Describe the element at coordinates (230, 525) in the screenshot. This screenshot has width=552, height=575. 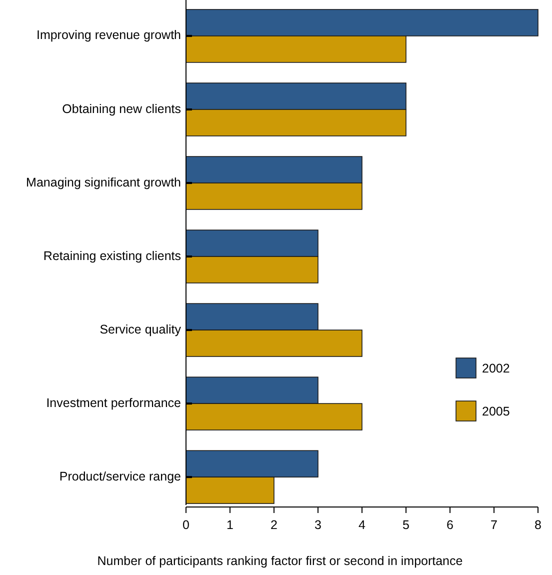
I see `x-tick-label: 1` at that location.